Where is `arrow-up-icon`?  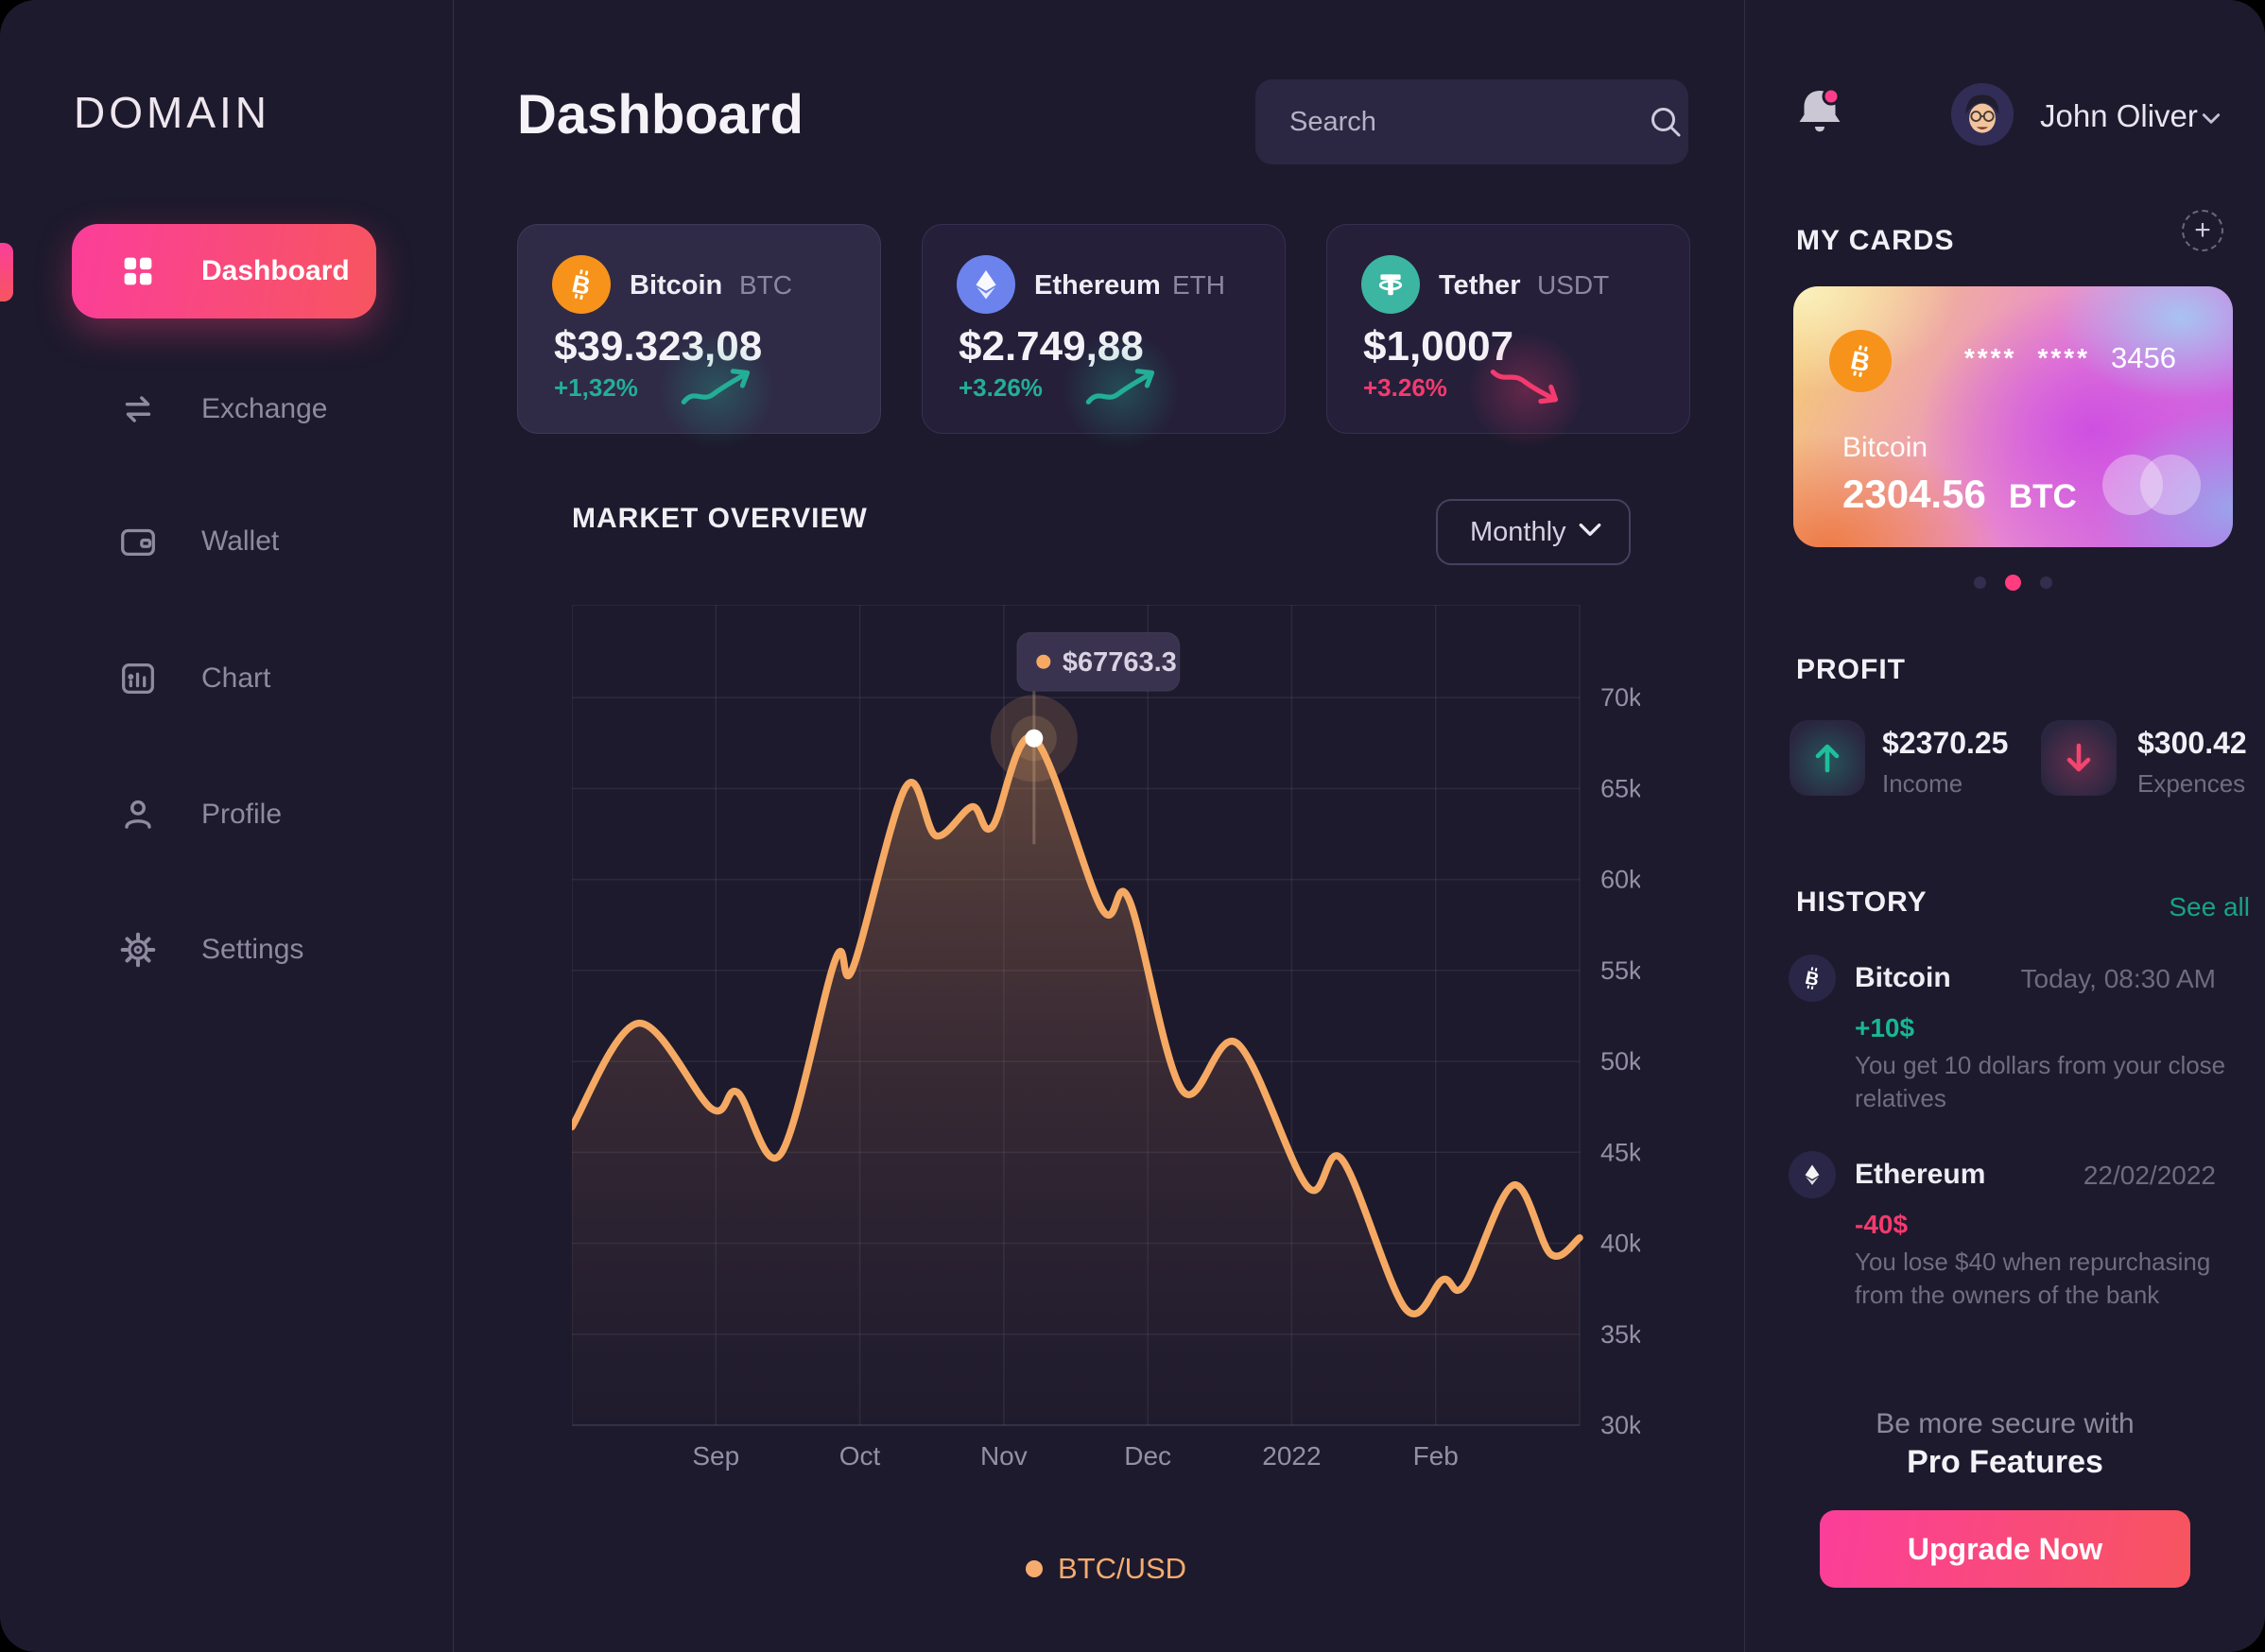 arrow-up-icon is located at coordinates (1827, 758).